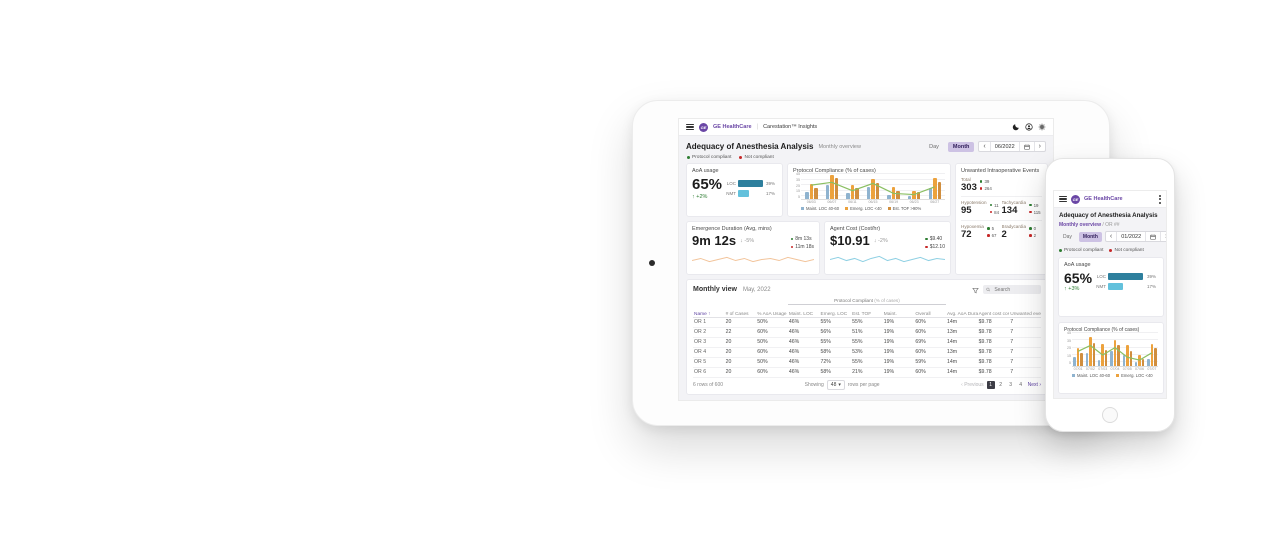 This screenshot has width=1280, height=534. I want to click on pagination-page-3: 3, so click(1011, 384).